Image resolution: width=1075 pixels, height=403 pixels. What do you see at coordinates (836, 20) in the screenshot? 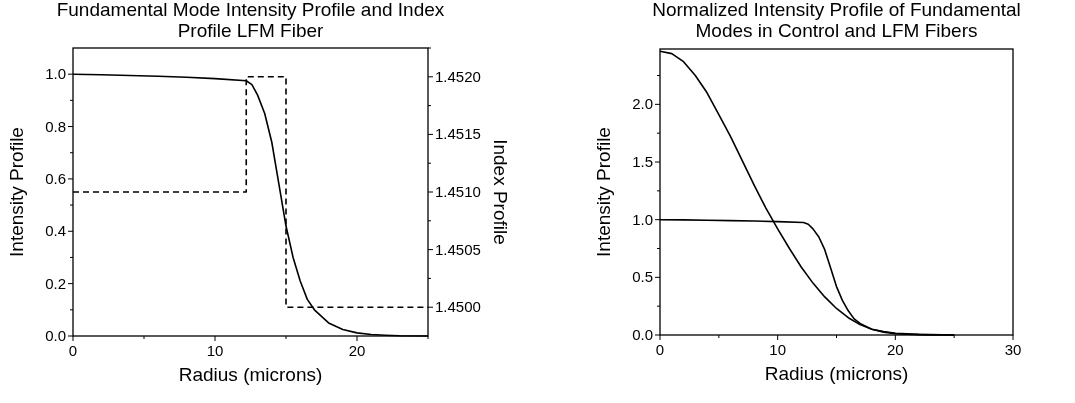
I see `chart-title: Normalized Intensity Profile of Fundamental Modes in Control and LFM Fibers` at bounding box center [836, 20].